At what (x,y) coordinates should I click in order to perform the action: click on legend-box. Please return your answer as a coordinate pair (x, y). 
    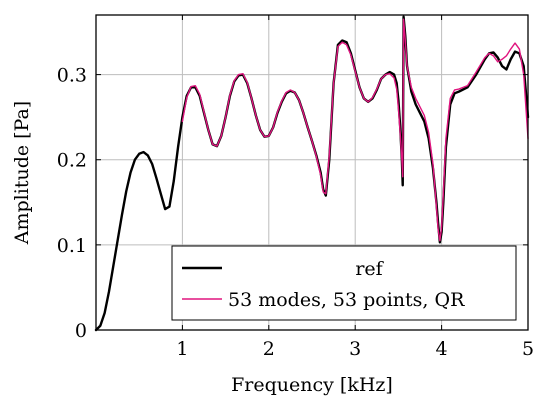
    Looking at the image, I should click on (344, 283).